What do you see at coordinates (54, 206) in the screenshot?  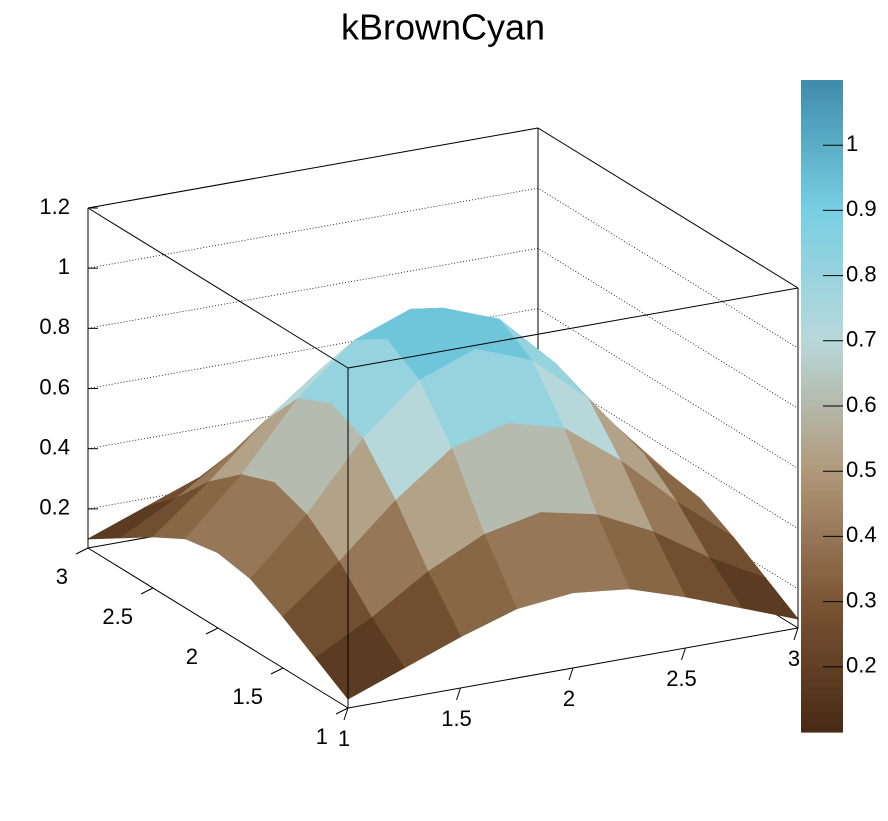 I see `z-tick-label: 1.2` at bounding box center [54, 206].